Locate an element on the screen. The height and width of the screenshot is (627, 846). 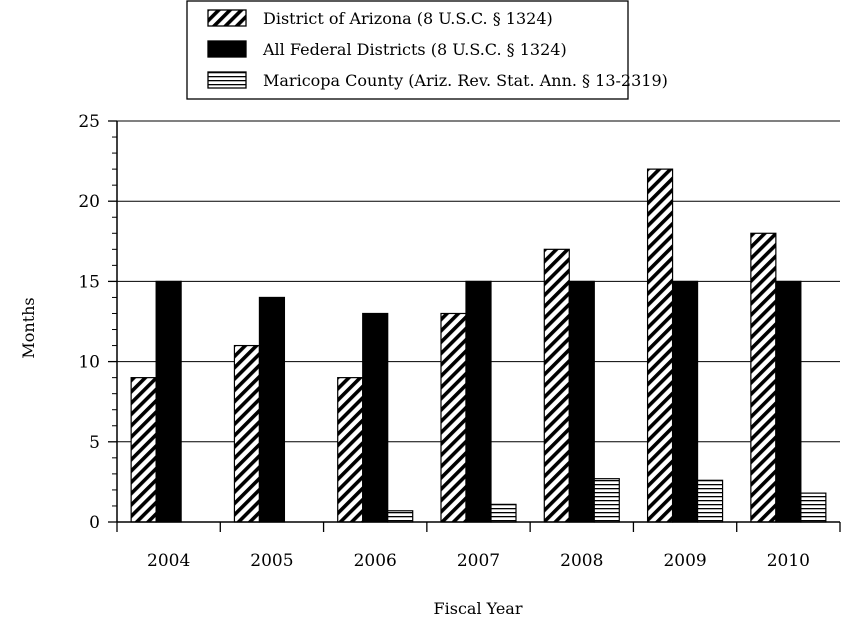
bar-diagonal-hatch-2007 is located at coordinates (453, 417).